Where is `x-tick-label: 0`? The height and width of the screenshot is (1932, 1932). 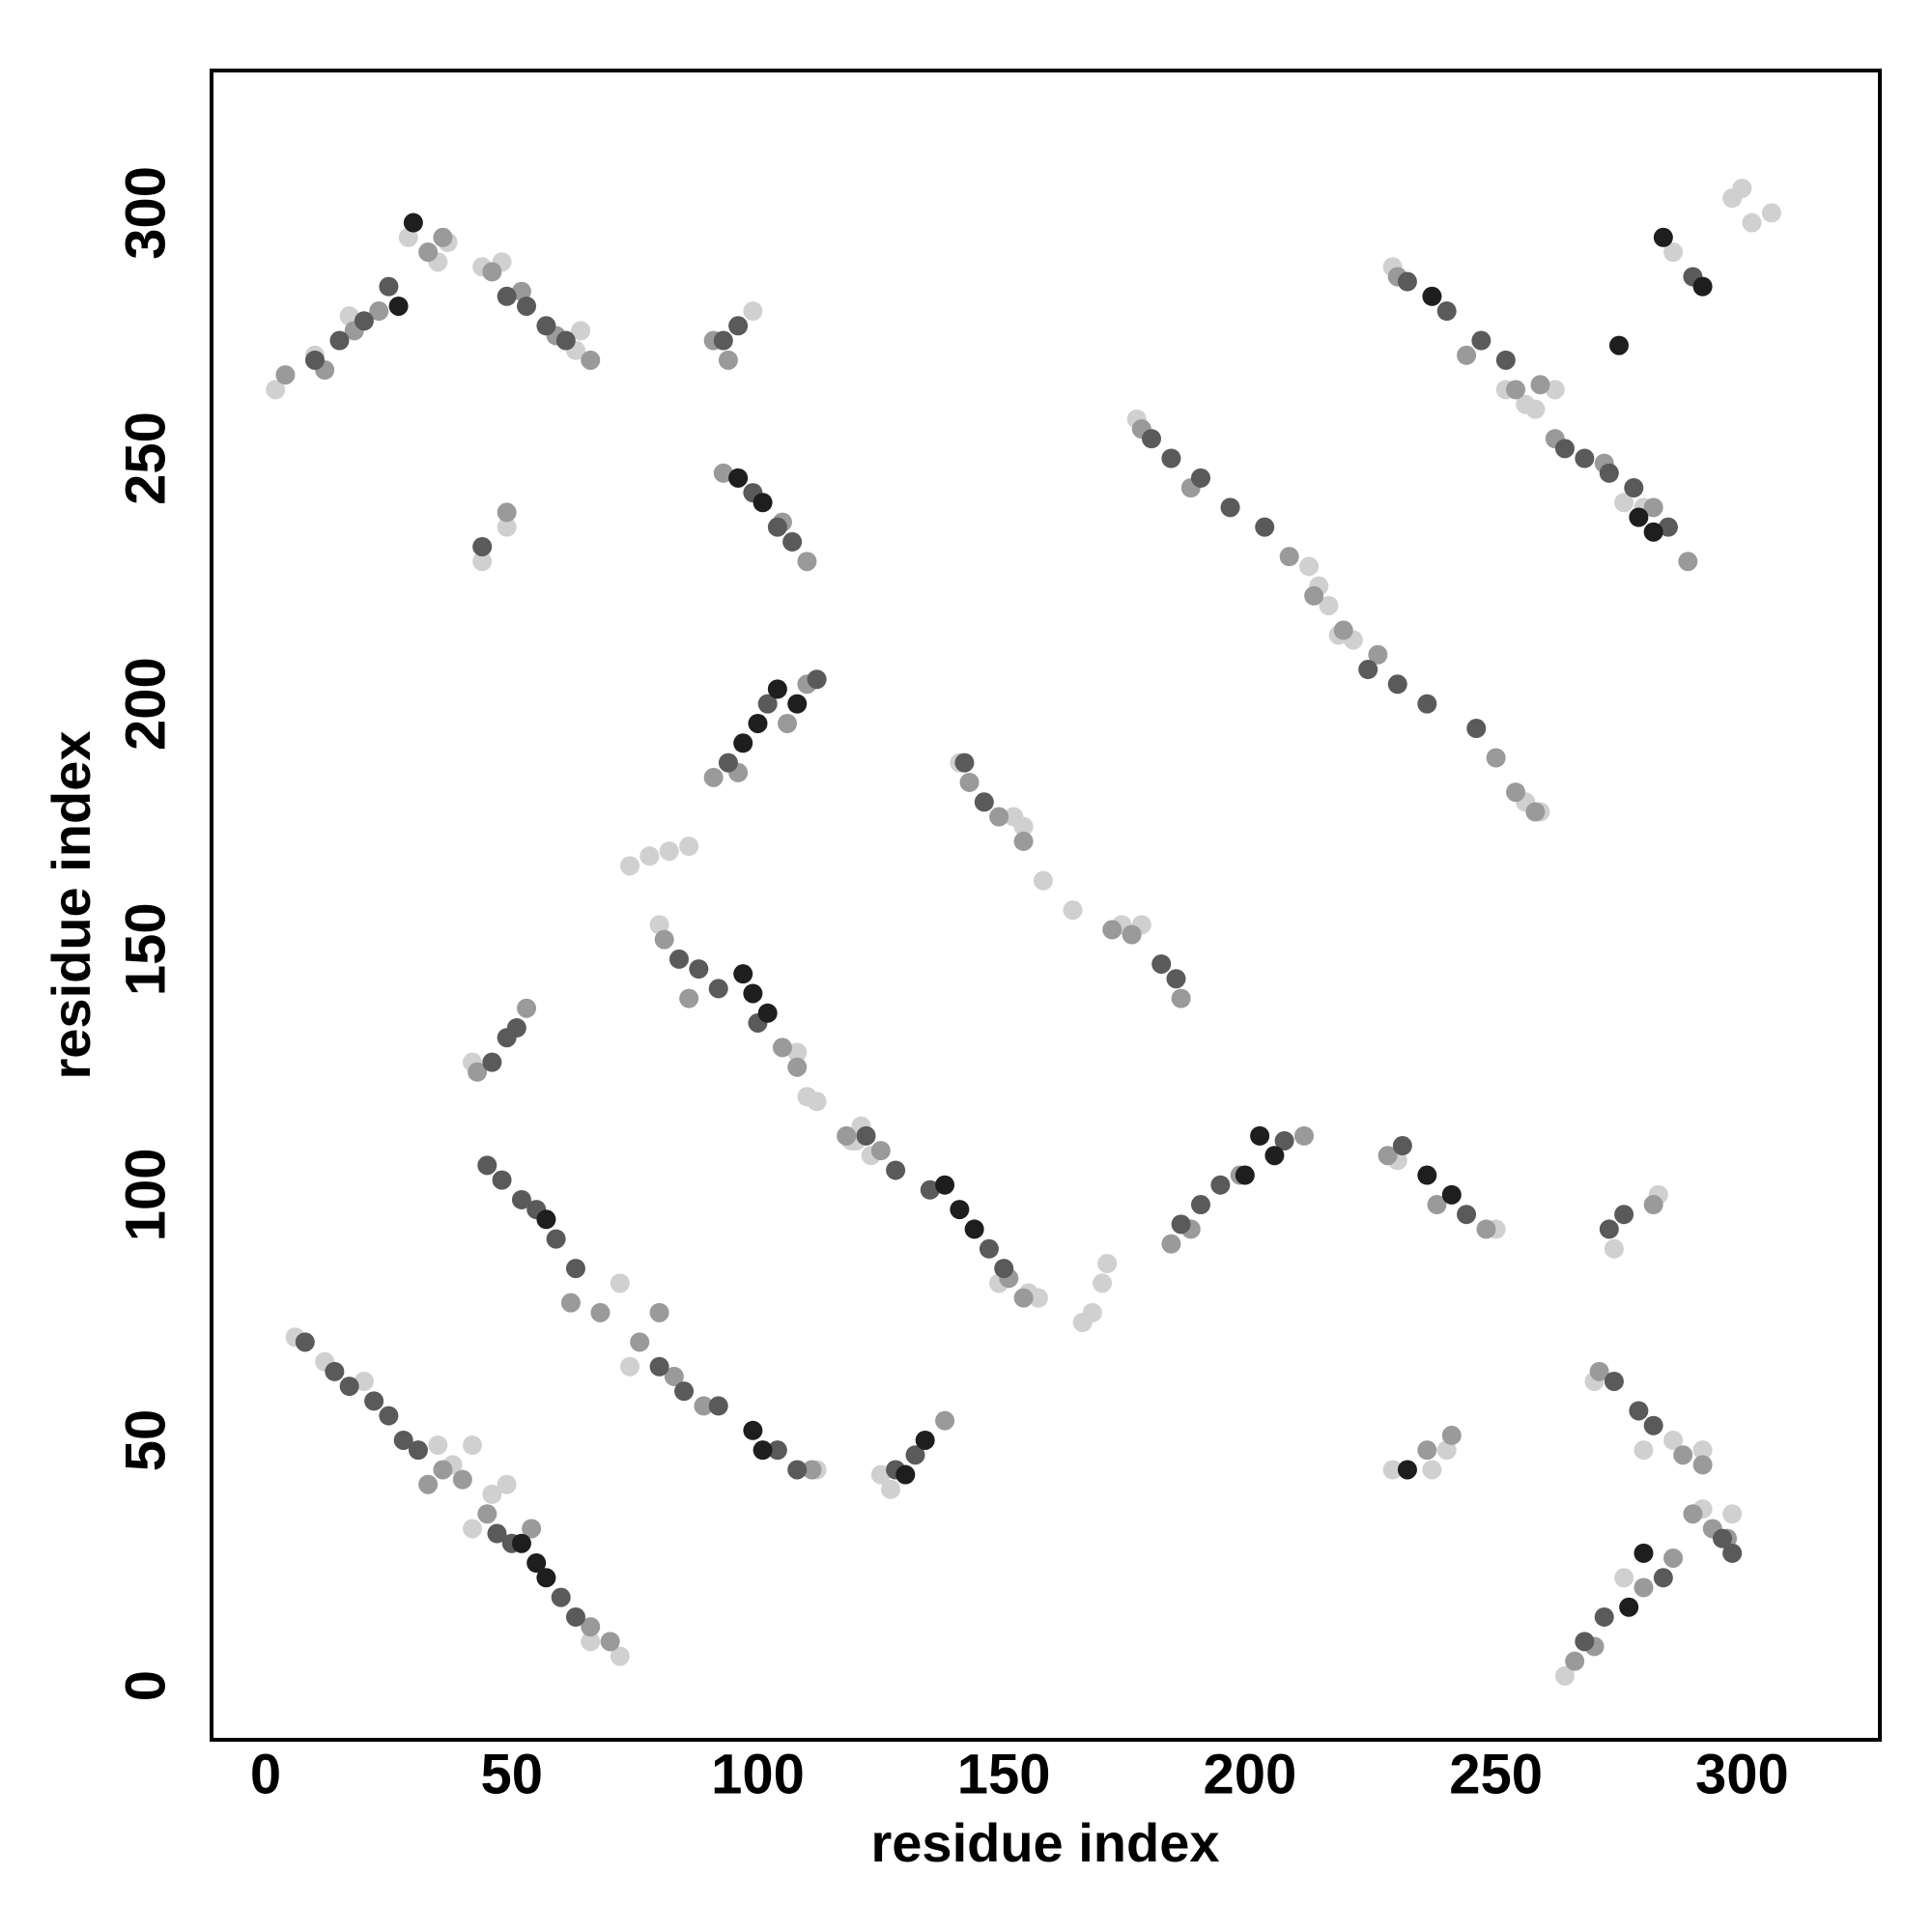
x-tick-label: 0 is located at coordinates (265, 1774).